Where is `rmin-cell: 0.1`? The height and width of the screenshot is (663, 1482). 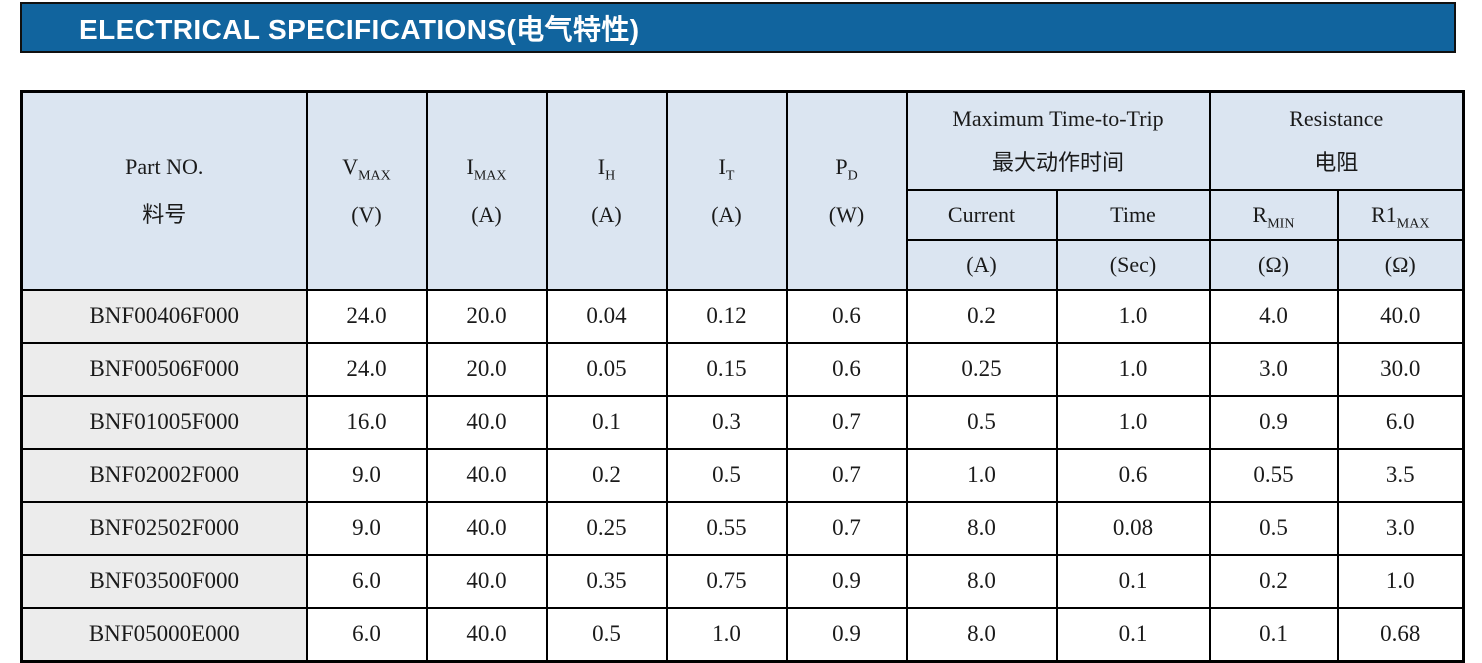 rmin-cell: 0.1 is located at coordinates (1273, 634).